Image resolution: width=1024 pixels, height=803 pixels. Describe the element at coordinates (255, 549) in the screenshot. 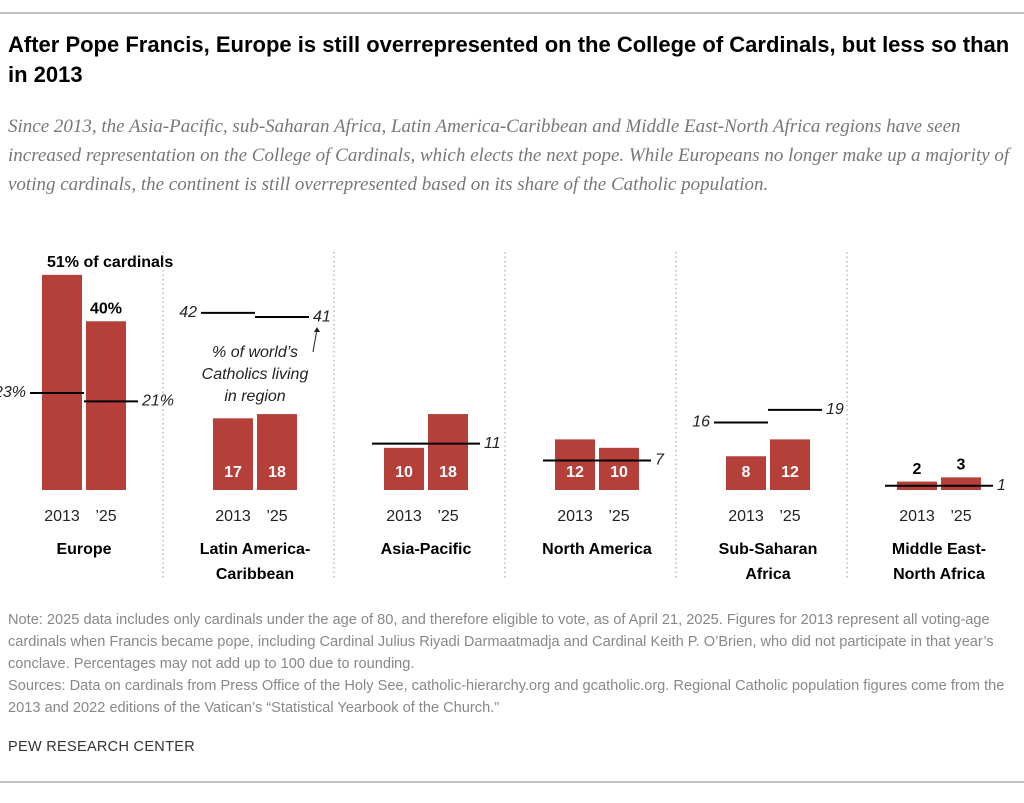

I see `panel-title: Latin America-` at that location.